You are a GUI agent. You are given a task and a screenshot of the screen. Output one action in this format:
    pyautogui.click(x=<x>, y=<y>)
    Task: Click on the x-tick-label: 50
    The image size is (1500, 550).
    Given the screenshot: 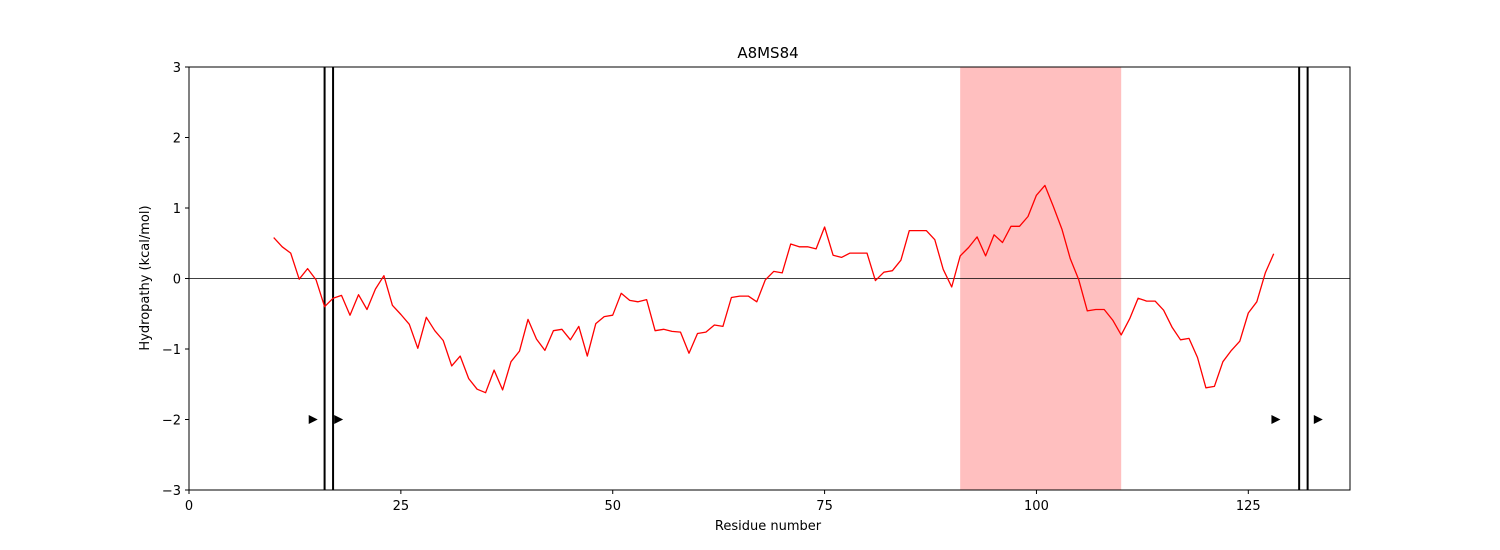 What is the action you would take?
    pyautogui.click(x=612, y=506)
    